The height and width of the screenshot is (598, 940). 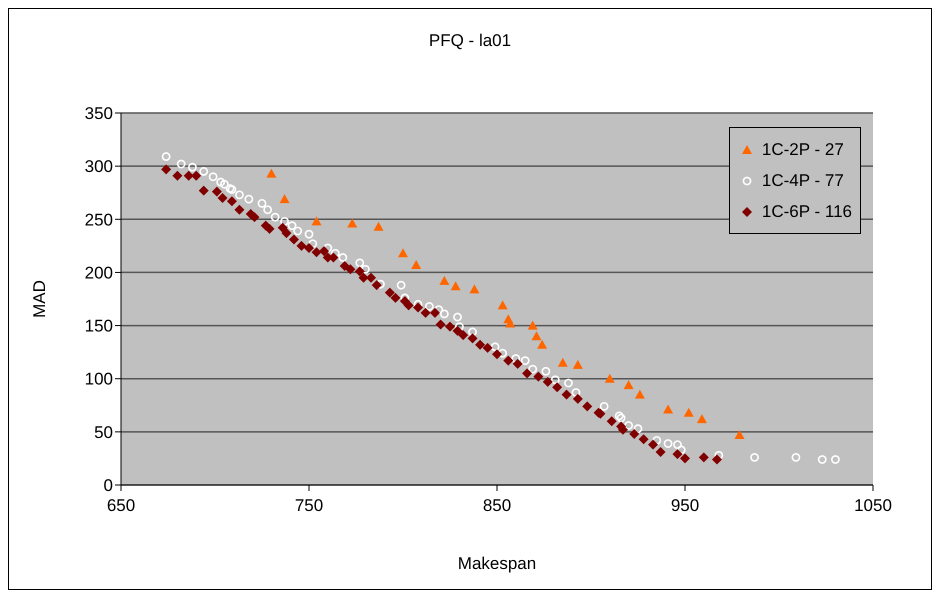 I want to click on x-axis-title: Makespan, so click(x=497, y=563).